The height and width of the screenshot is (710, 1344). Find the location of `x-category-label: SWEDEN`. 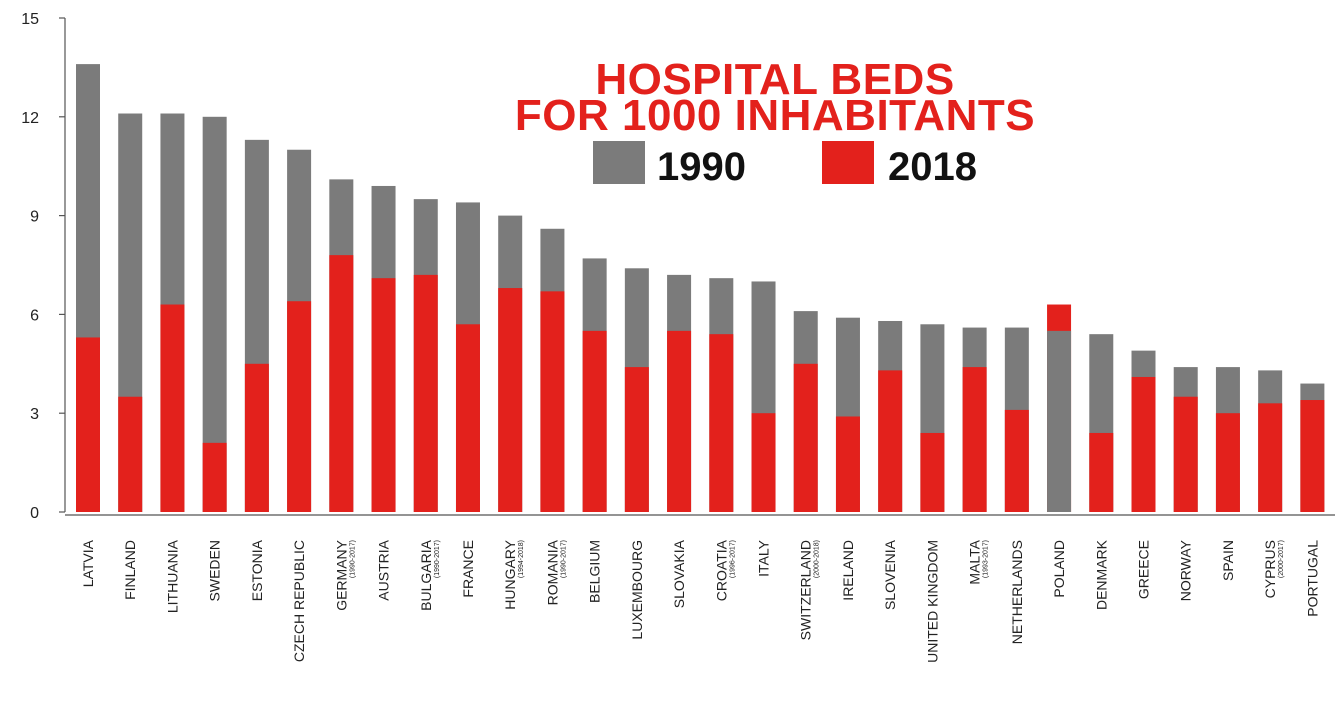

x-category-label: SWEDEN is located at coordinates (215, 570).